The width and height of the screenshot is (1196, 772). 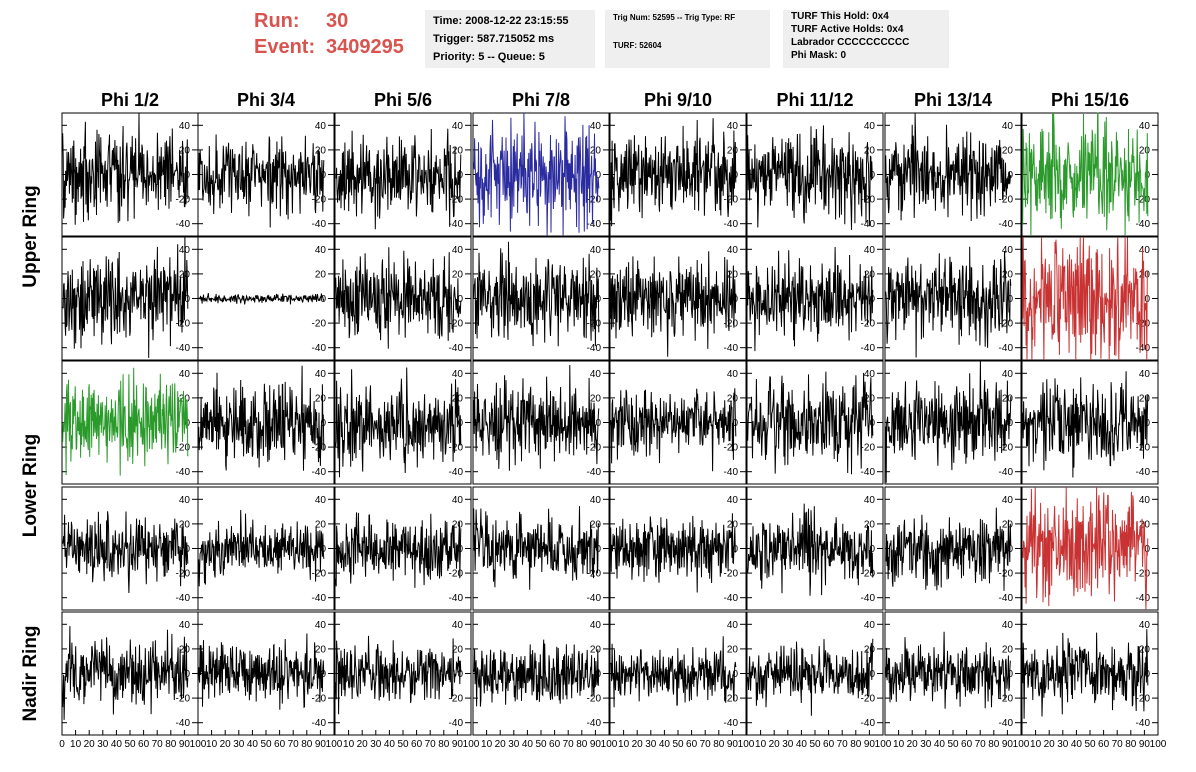 What do you see at coordinates (651, 744) in the screenshot?
I see `x-tick-label: 30` at bounding box center [651, 744].